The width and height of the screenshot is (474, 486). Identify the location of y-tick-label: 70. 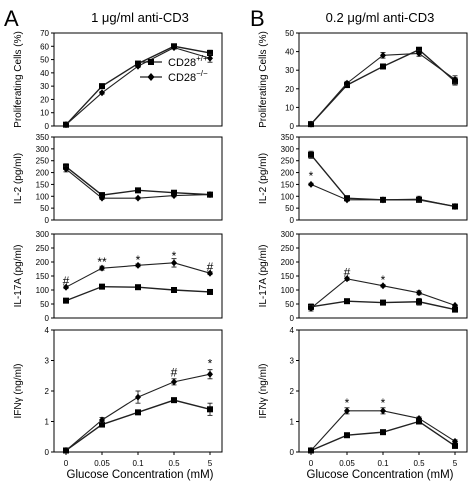
(44, 33).